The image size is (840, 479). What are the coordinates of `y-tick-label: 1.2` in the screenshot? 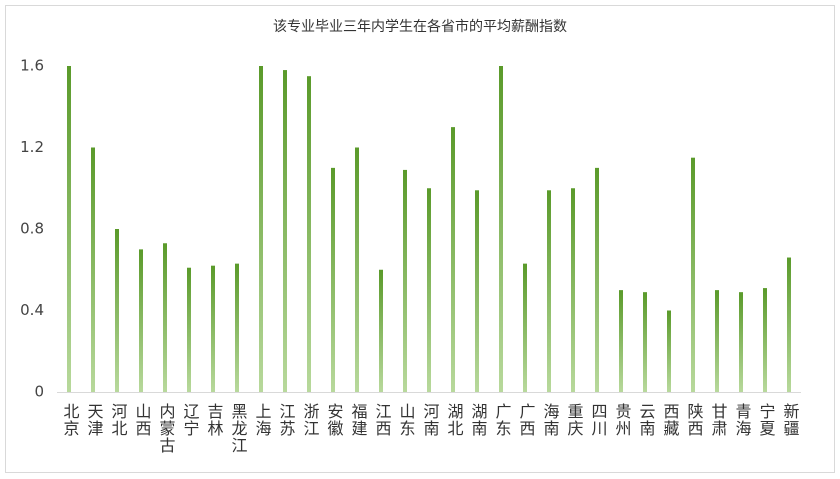 It's located at (32, 147).